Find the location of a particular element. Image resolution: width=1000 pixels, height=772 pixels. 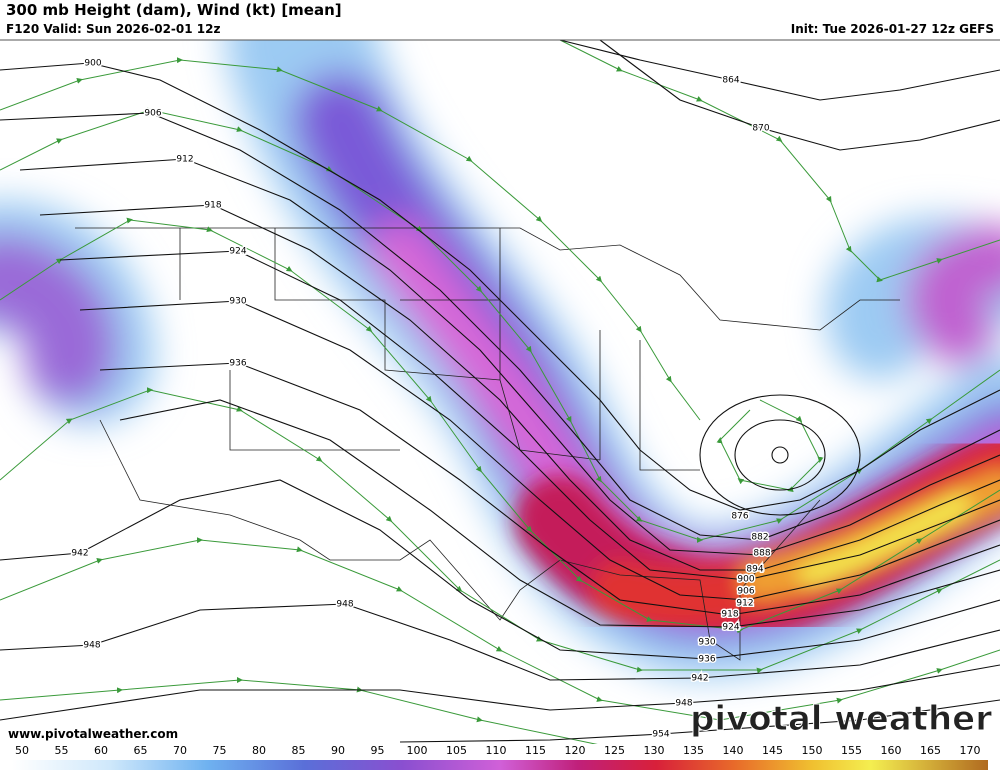

contour-label: 882 is located at coordinates (759, 538).